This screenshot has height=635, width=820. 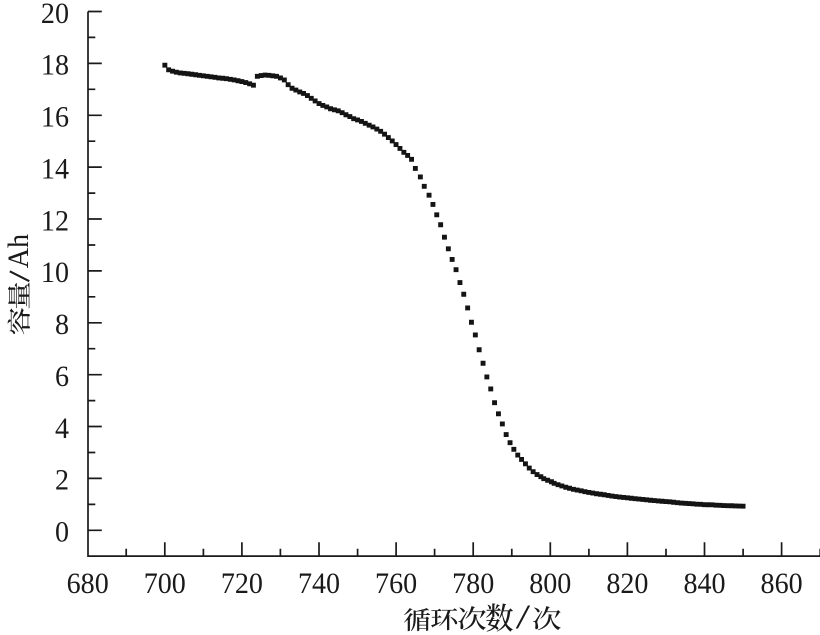 What do you see at coordinates (627, 584) in the screenshot?
I see `svg-text: 820` at bounding box center [627, 584].